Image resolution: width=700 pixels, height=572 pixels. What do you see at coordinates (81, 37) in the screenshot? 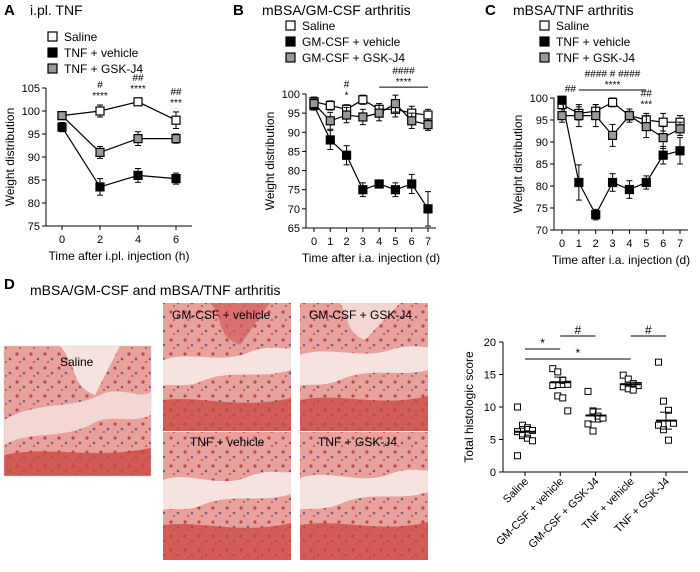
I see `legend-label: Saline` at bounding box center [81, 37].